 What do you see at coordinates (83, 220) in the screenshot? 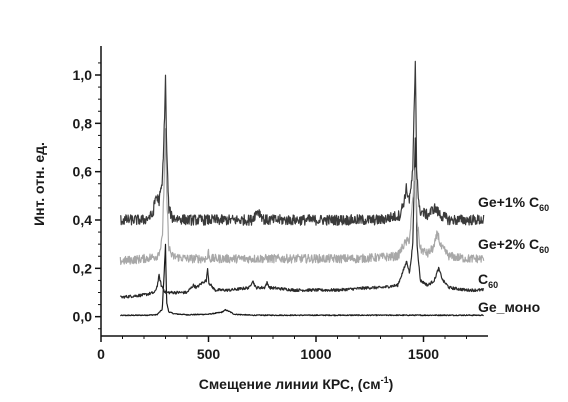
I see `y-tick-label: 0,4` at bounding box center [83, 220].